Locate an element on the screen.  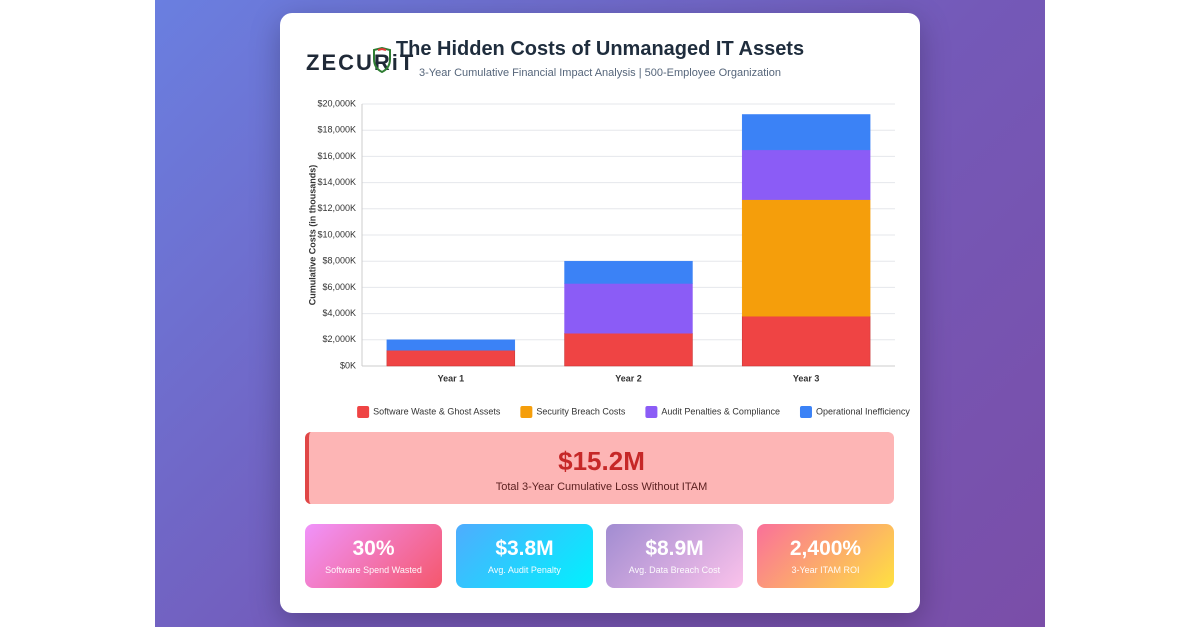
stat-card: 30% Software Spend Wasted is located at coordinates (373, 556).